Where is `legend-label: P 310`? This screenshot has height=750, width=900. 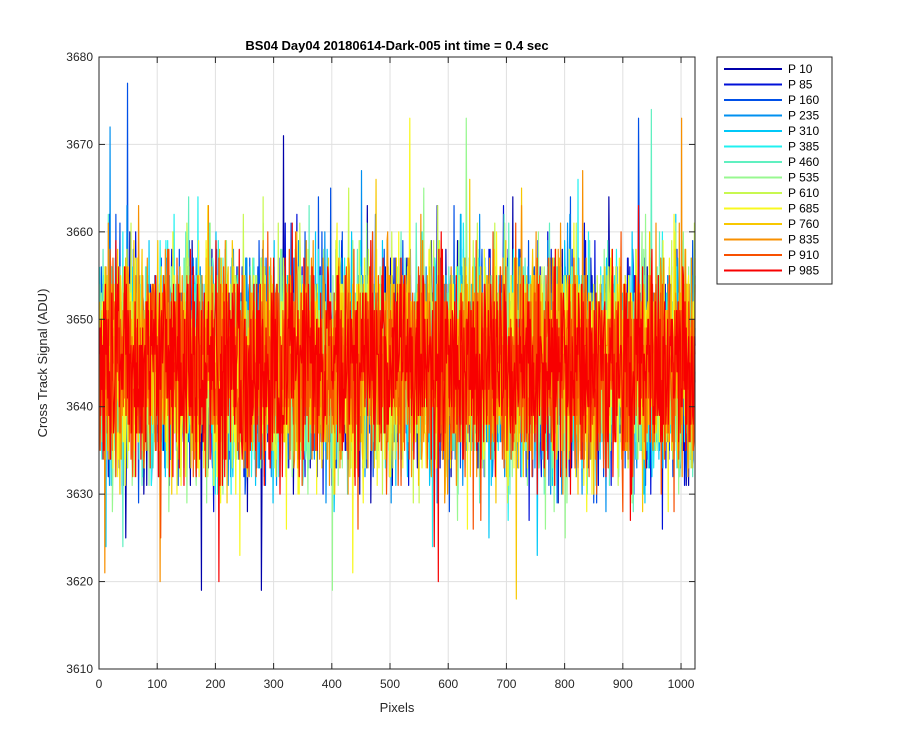
legend-label: P 310 is located at coordinates (803, 131).